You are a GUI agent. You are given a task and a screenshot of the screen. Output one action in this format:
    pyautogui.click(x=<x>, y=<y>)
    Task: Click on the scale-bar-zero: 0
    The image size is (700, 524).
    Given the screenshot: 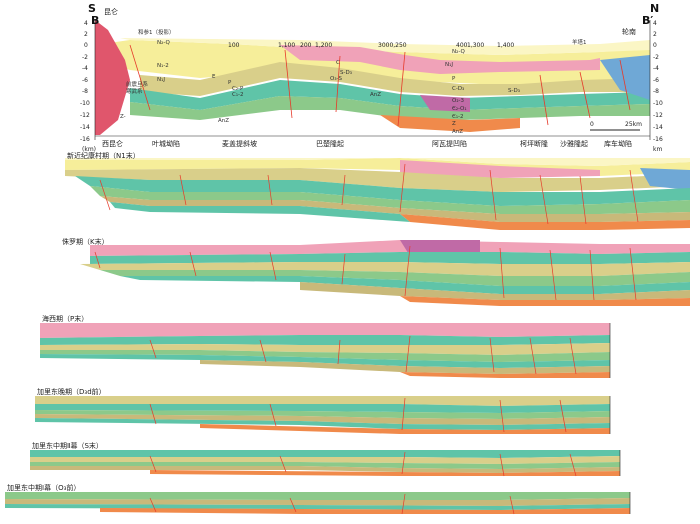 What is the action you would take?
    pyautogui.click(x=592, y=124)
    